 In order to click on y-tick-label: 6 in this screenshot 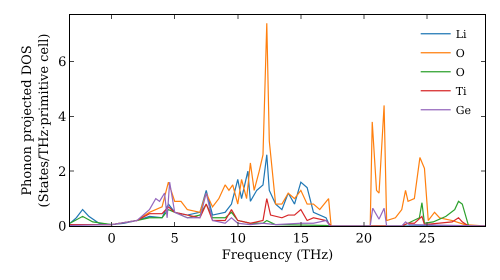, I will do `click(62, 62)`.